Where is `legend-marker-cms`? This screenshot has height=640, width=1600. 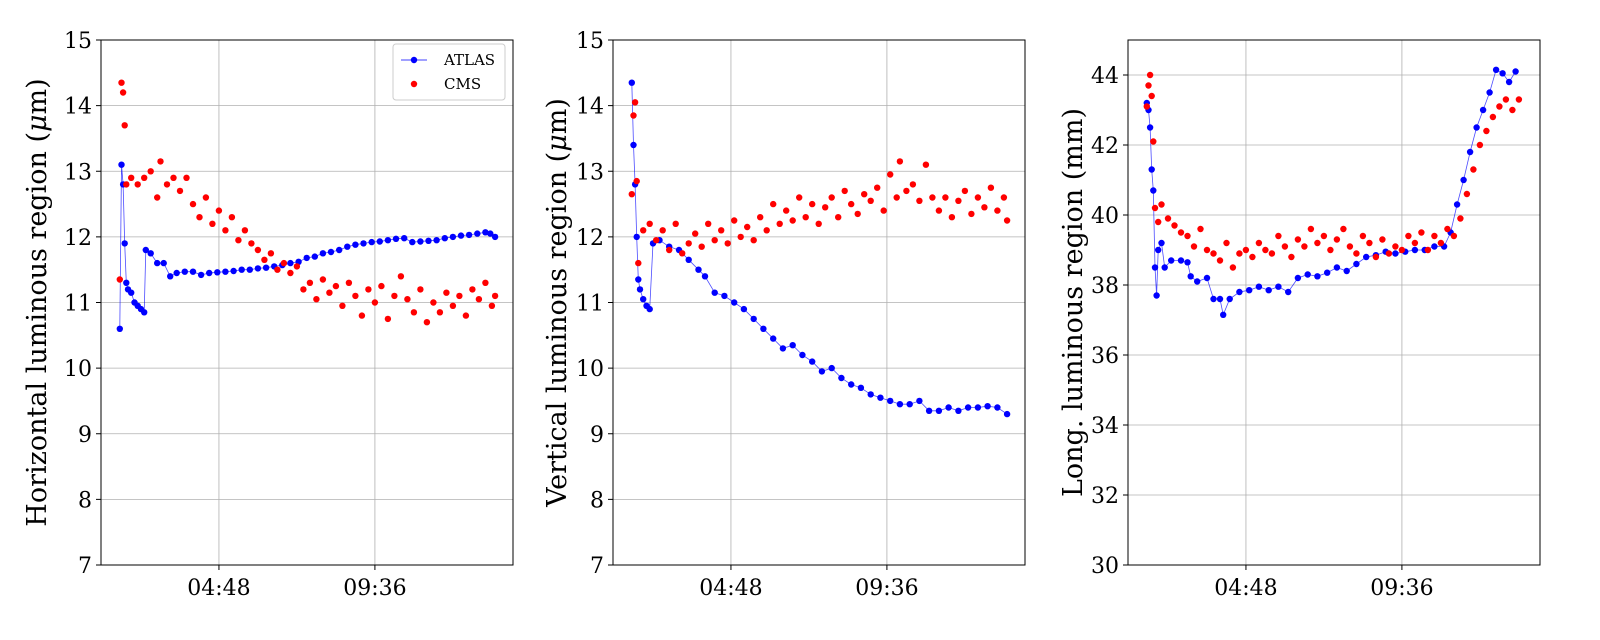 legend-marker-cms is located at coordinates (414, 84).